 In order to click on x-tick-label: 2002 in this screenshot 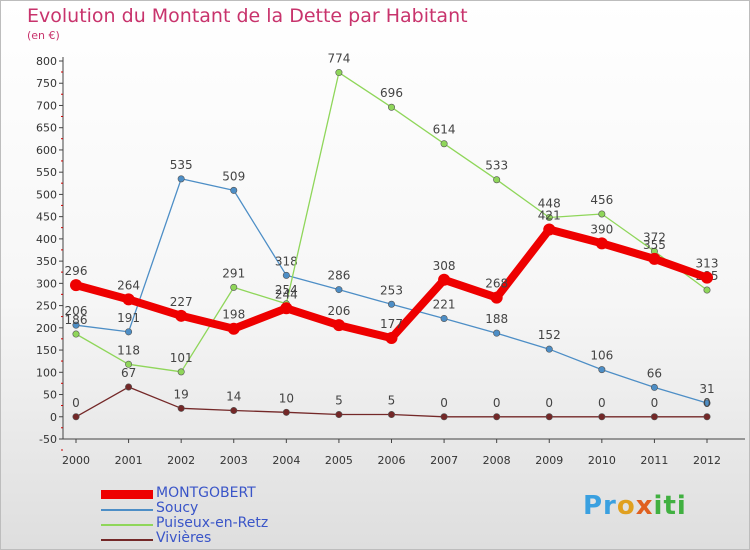, I will do `click(181, 460)`.